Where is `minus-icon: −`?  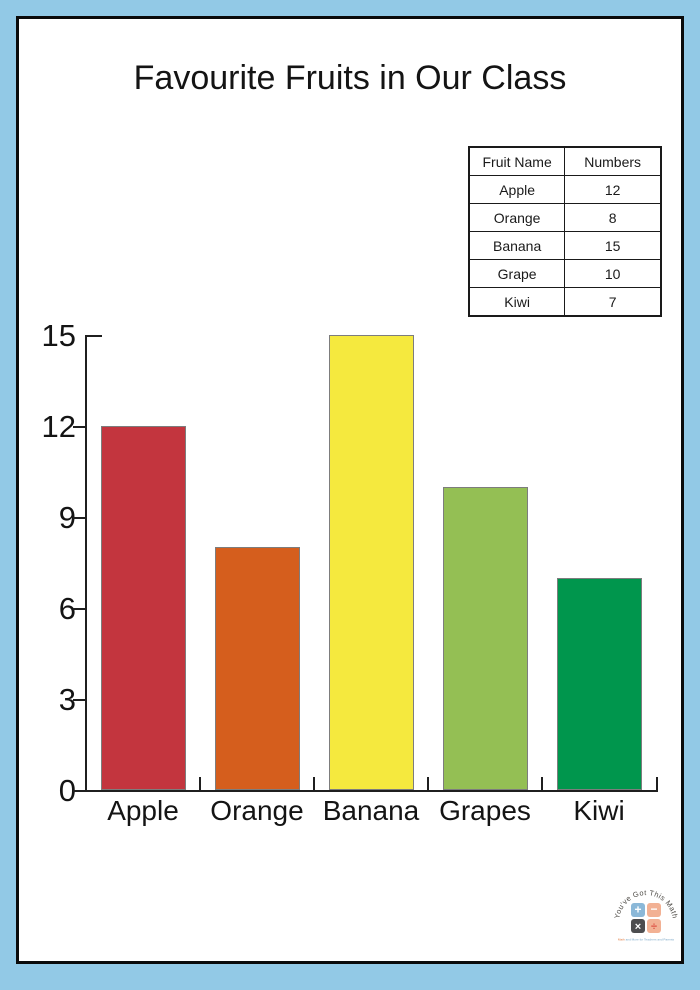 minus-icon: − is located at coordinates (653, 909).